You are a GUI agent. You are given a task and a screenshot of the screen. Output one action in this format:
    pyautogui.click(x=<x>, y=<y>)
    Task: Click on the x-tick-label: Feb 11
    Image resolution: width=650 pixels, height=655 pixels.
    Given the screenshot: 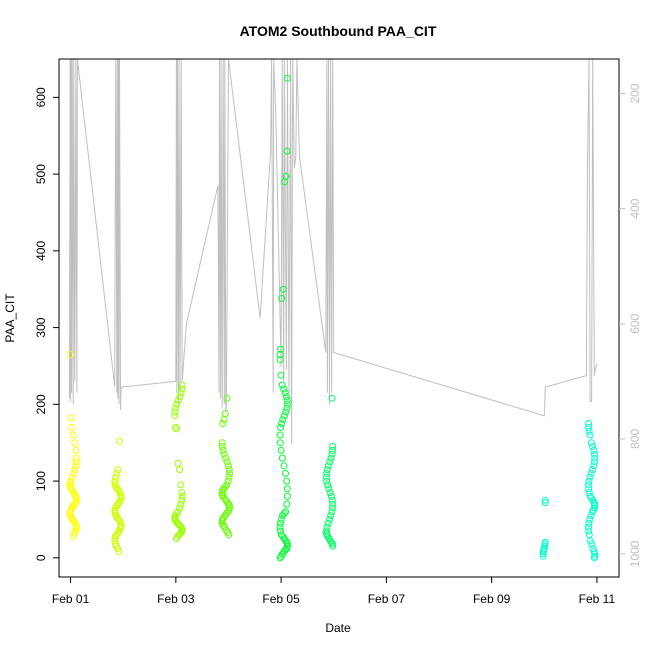 What is the action you would take?
    pyautogui.click(x=597, y=599)
    